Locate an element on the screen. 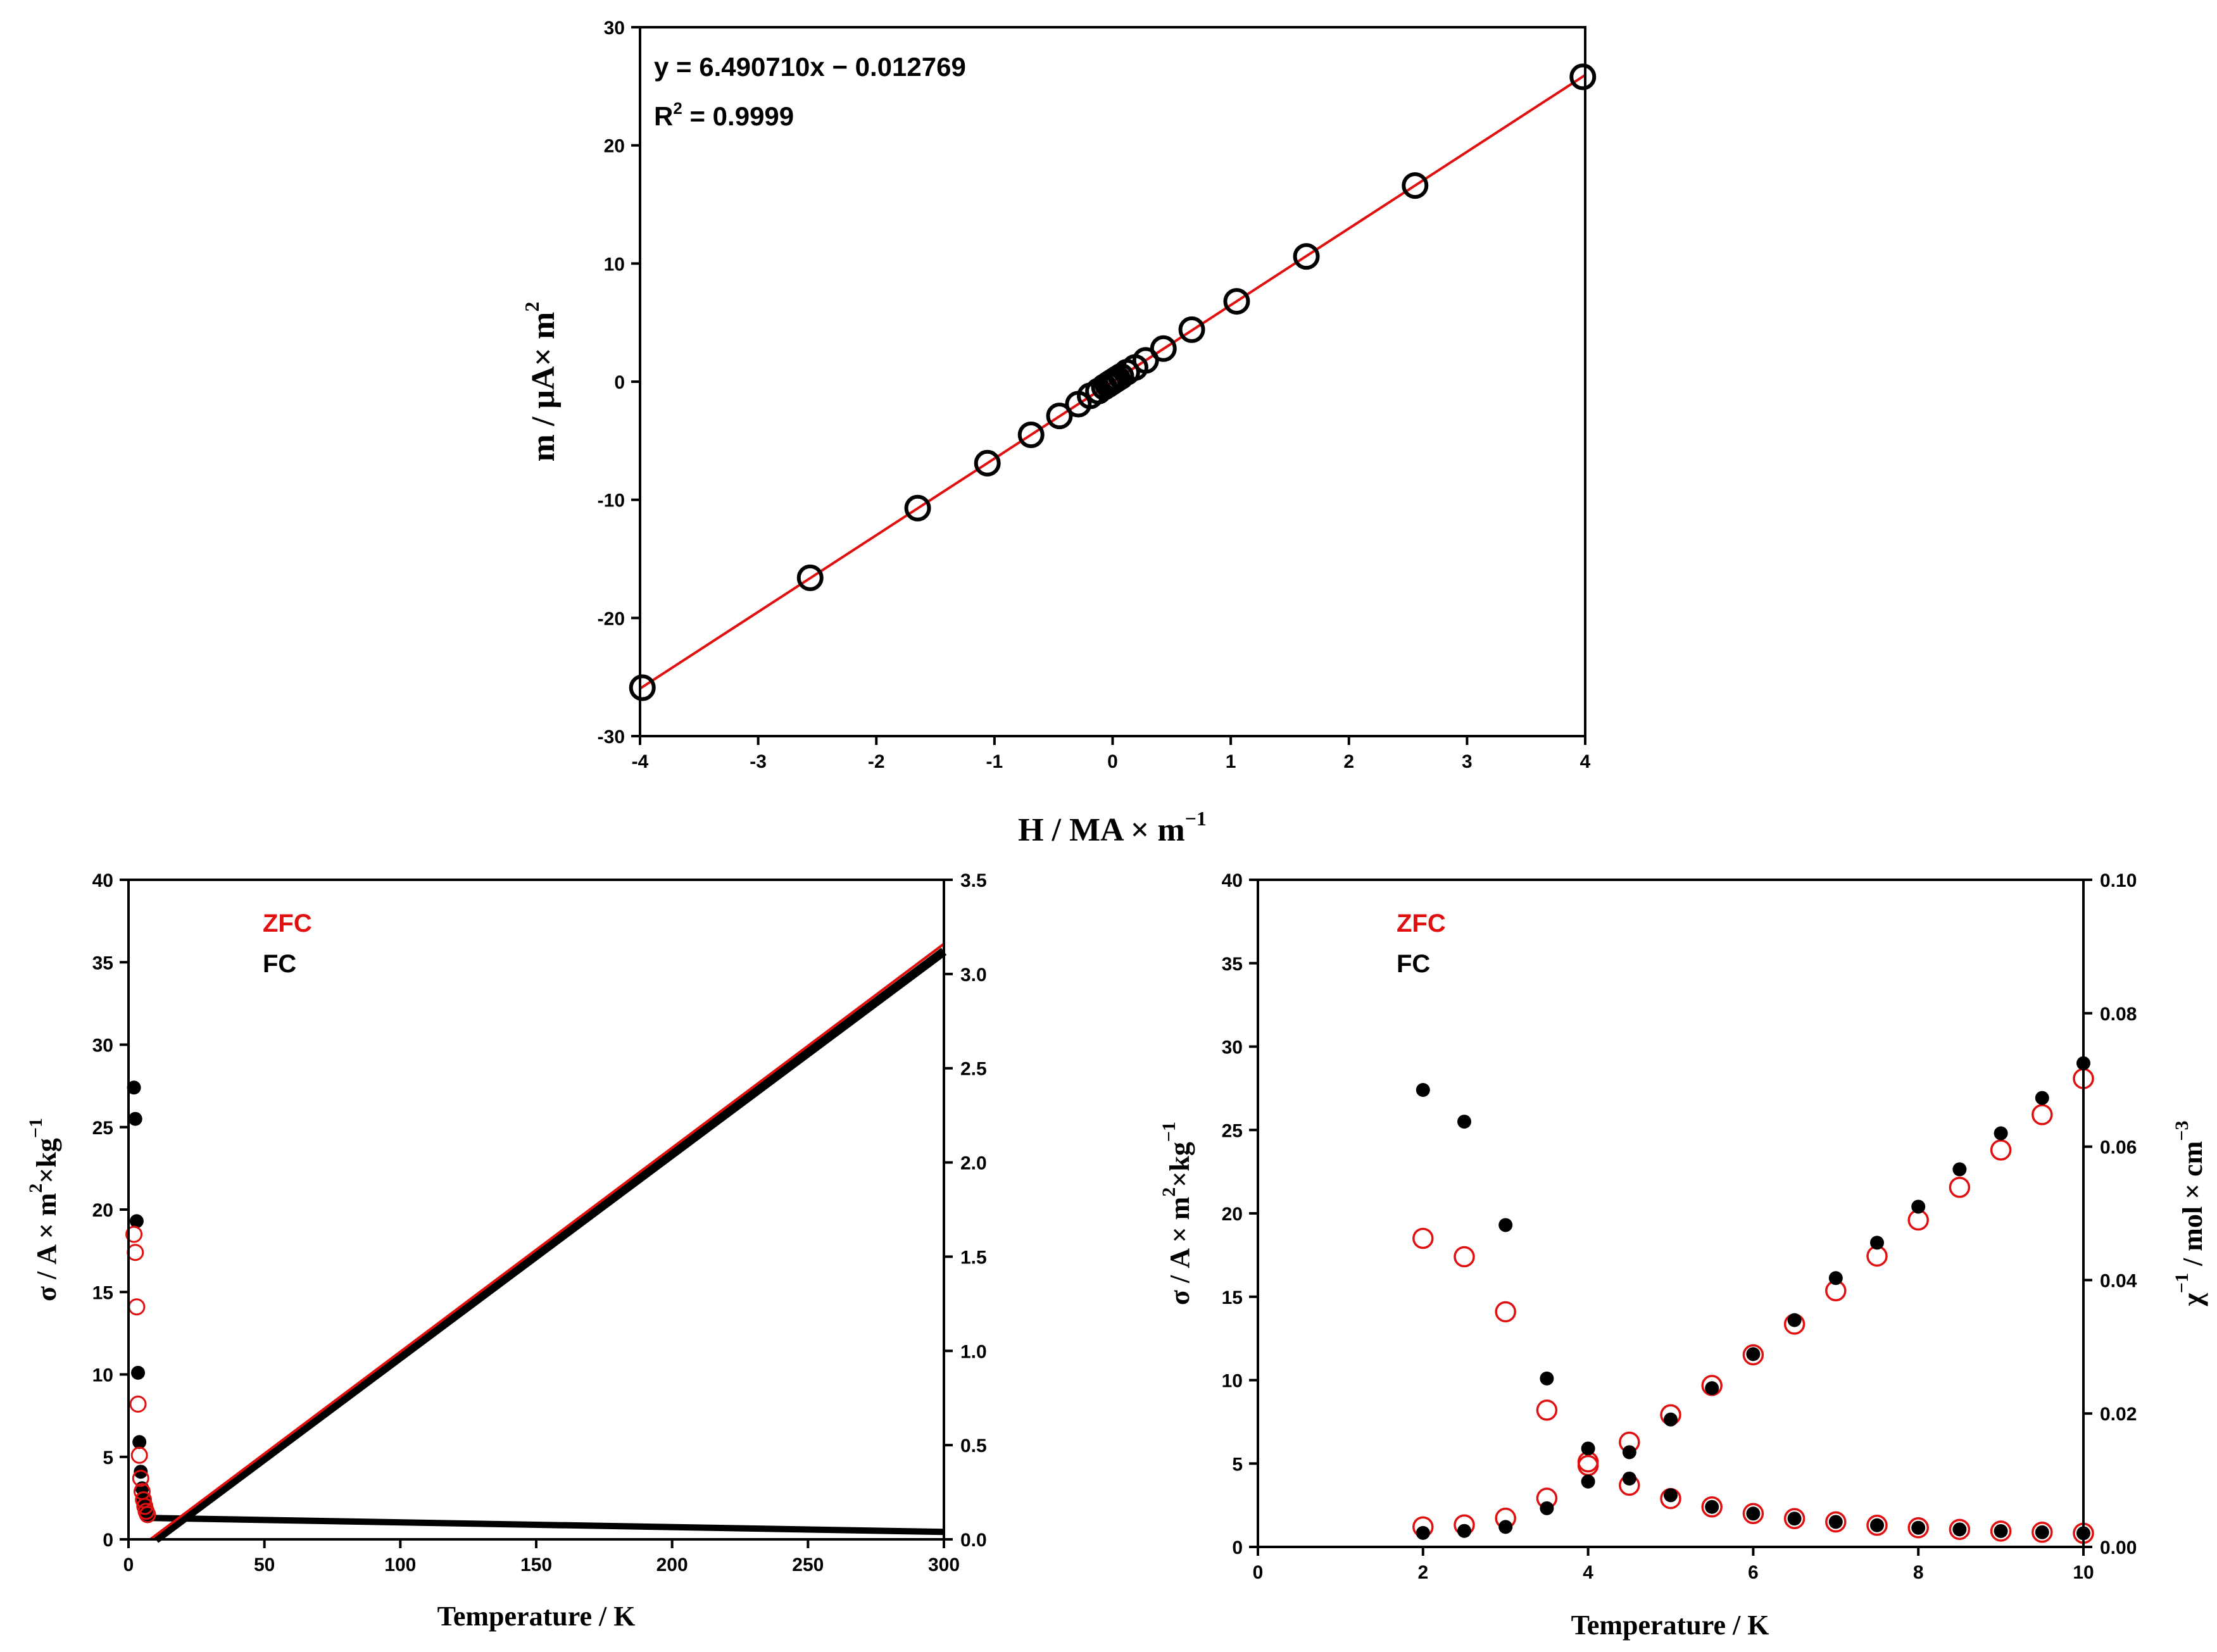  bl-x-tick-label: 200 is located at coordinates (672, 1565).